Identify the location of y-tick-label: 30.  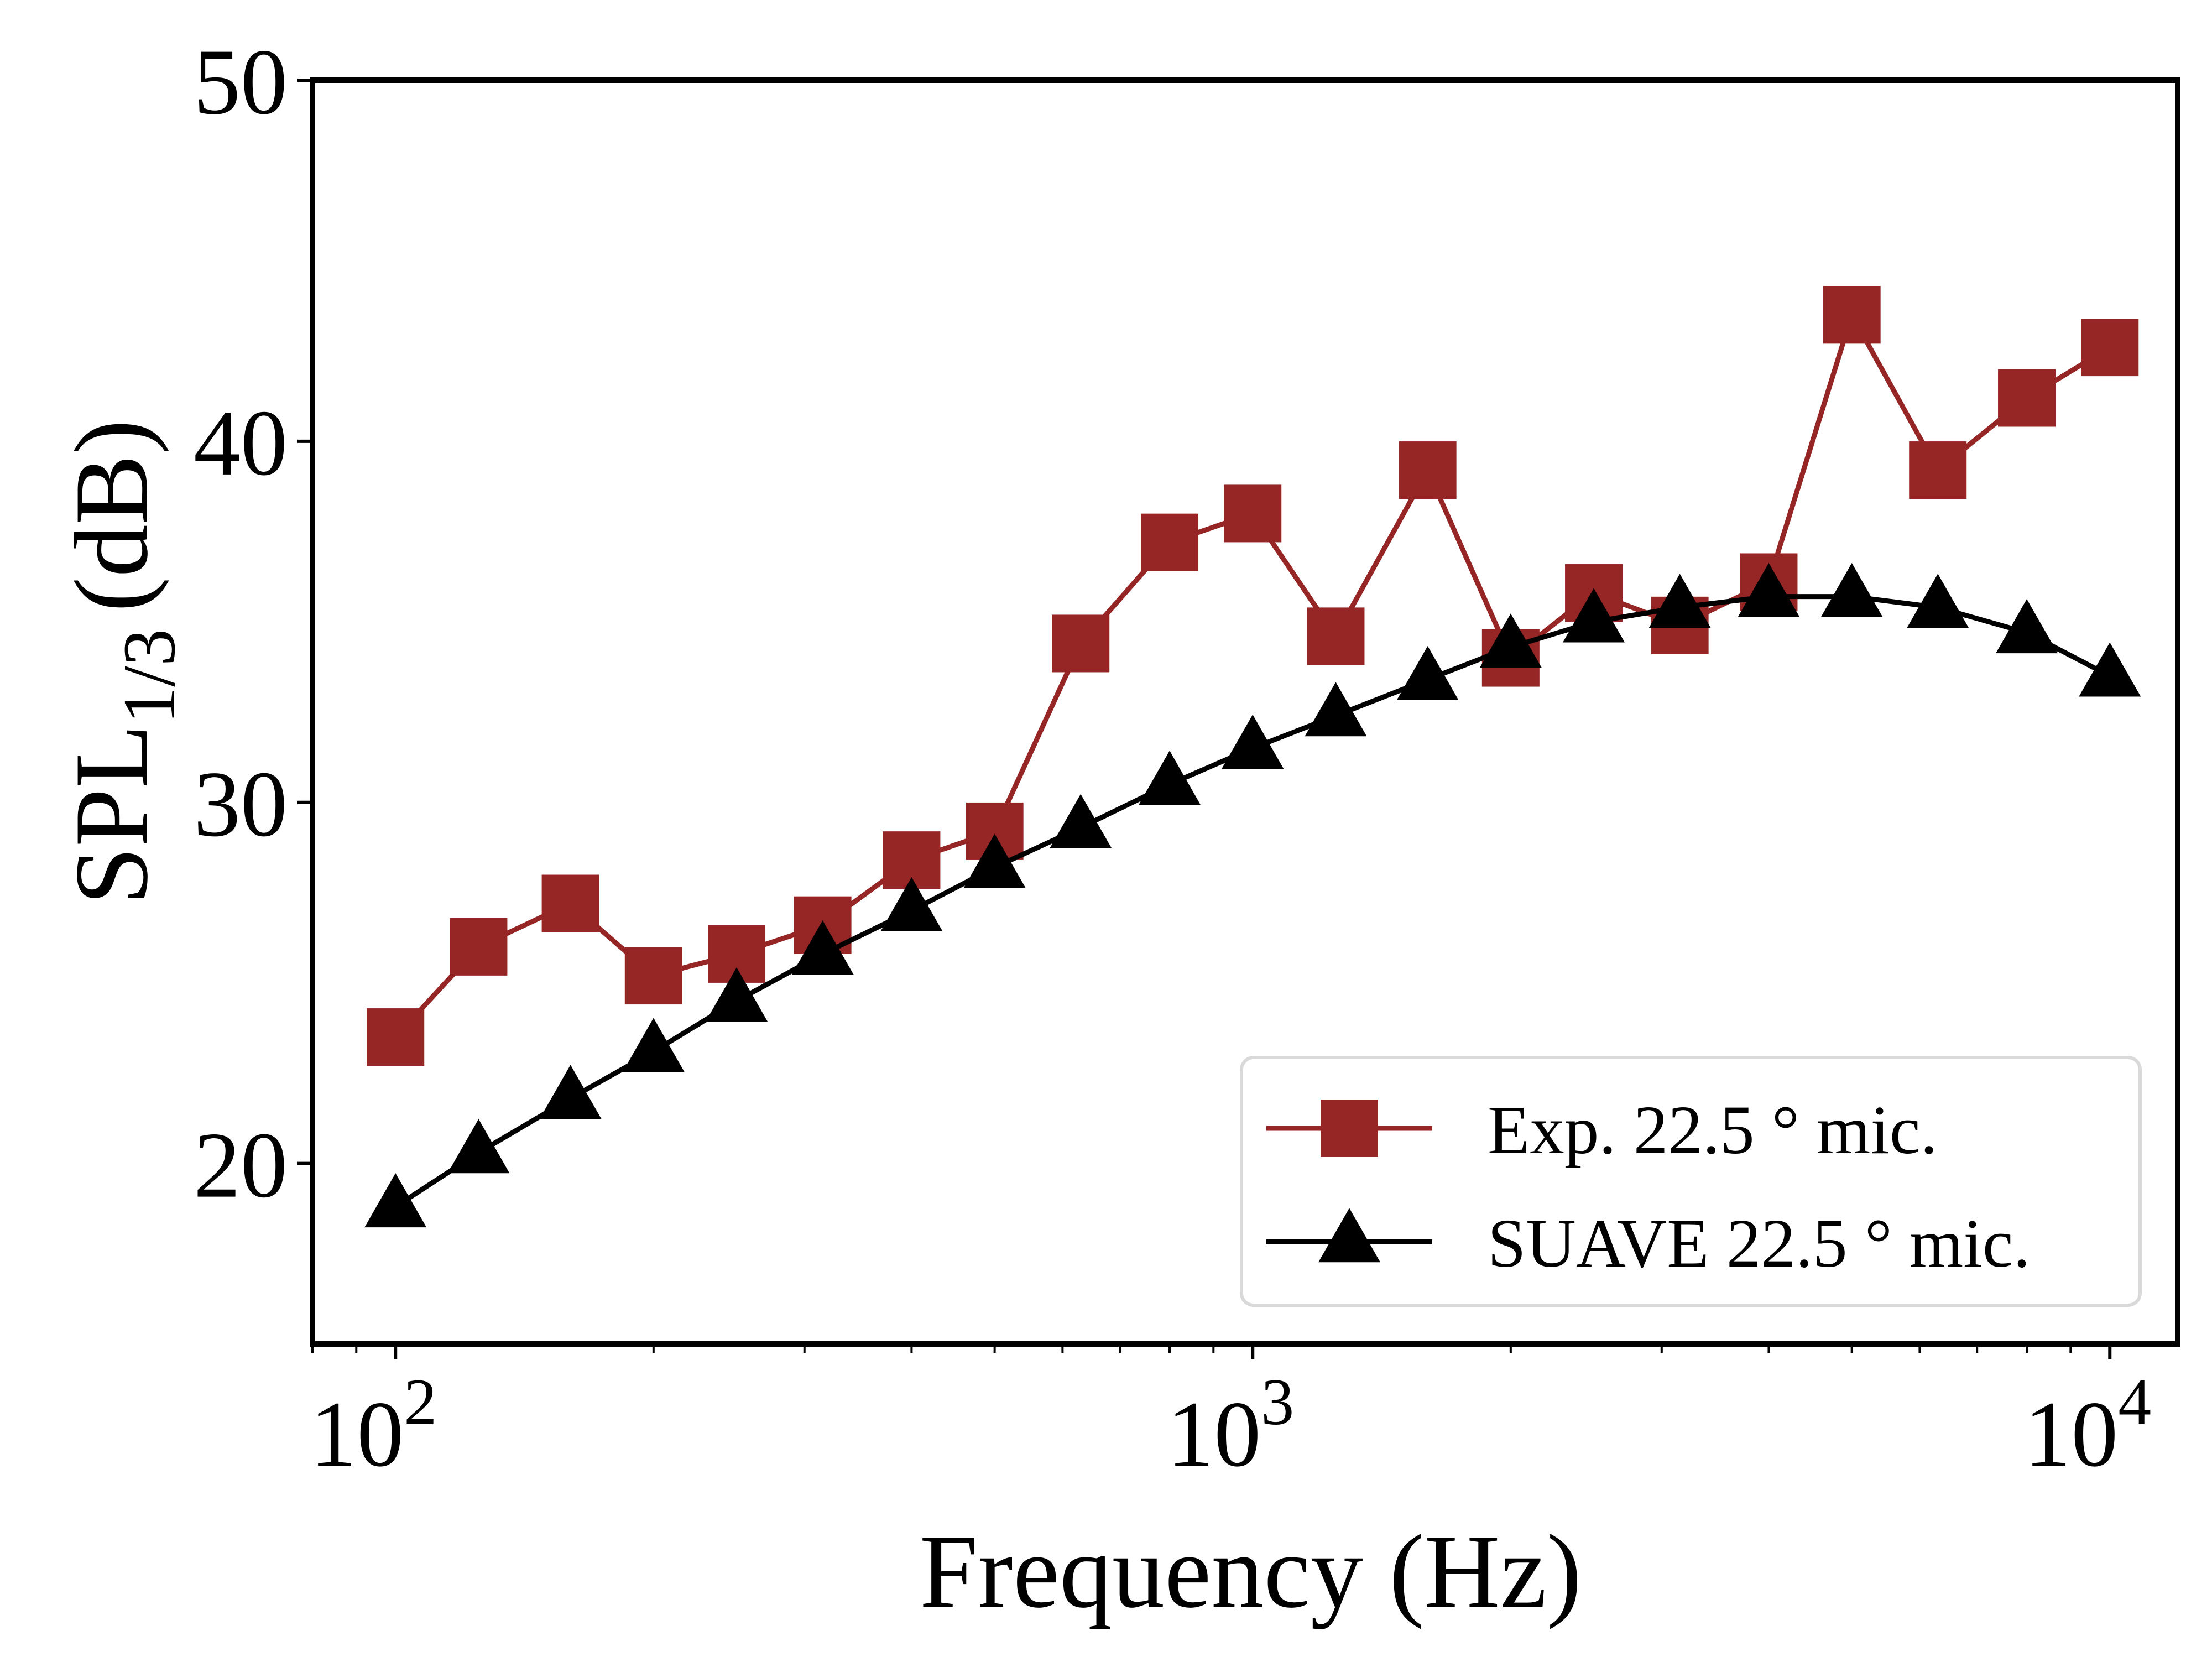
(241, 804).